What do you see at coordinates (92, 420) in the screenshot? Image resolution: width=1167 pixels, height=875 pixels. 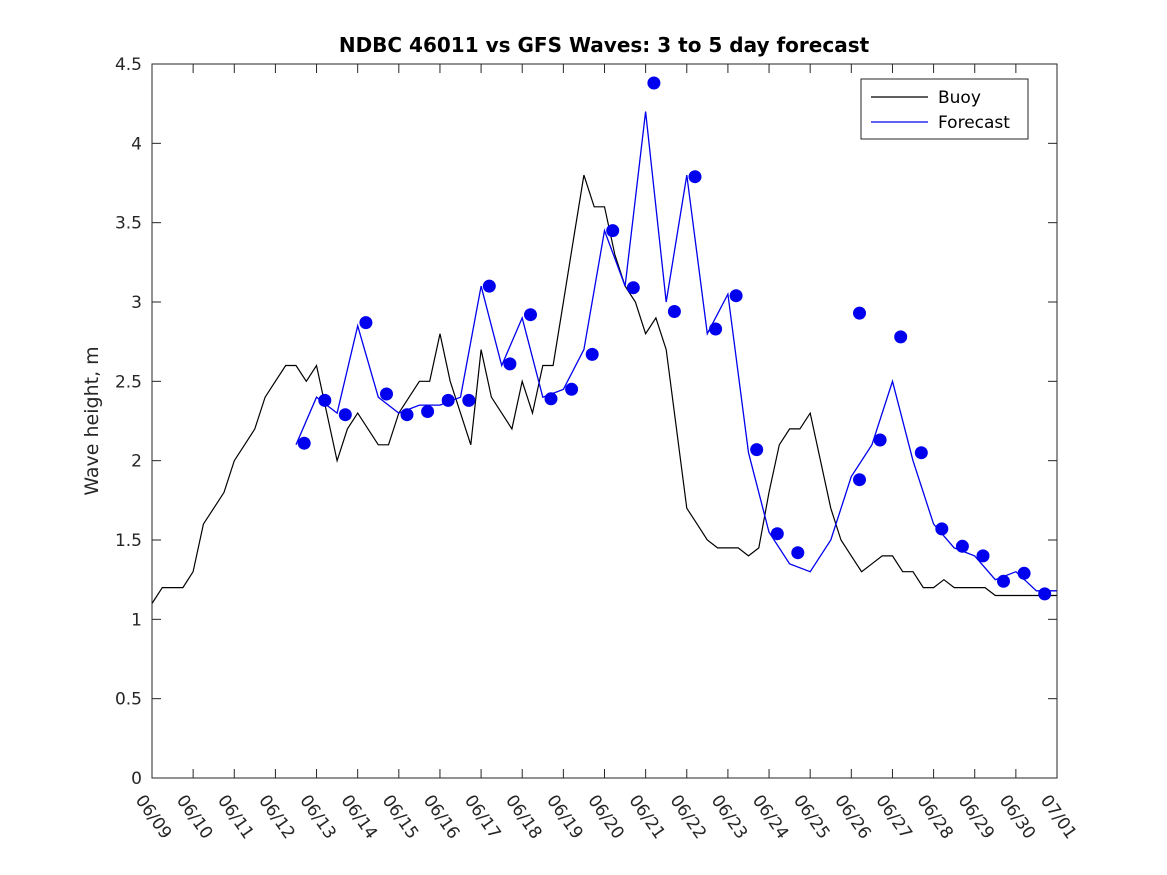 I see `y-axis-label: Wave height, m` at bounding box center [92, 420].